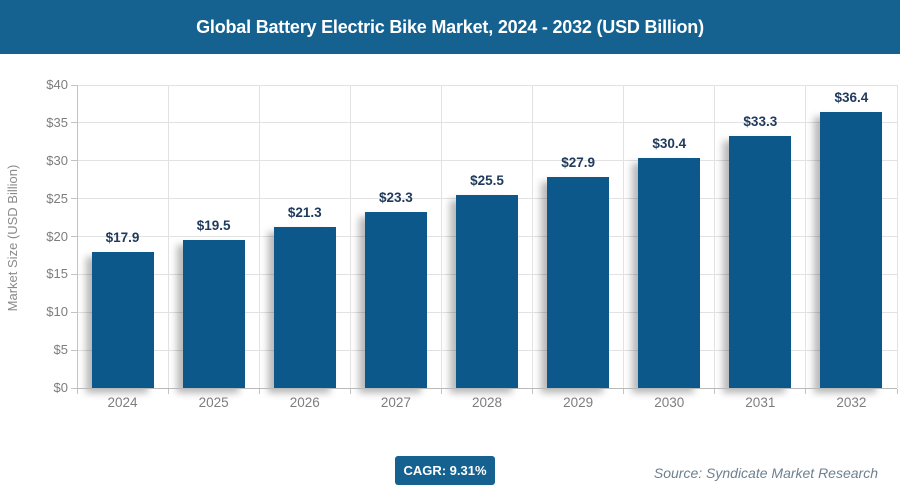 The image size is (900, 500). Describe the element at coordinates (395, 197) in the screenshot. I see `bar-value-label: $23.3` at that location.